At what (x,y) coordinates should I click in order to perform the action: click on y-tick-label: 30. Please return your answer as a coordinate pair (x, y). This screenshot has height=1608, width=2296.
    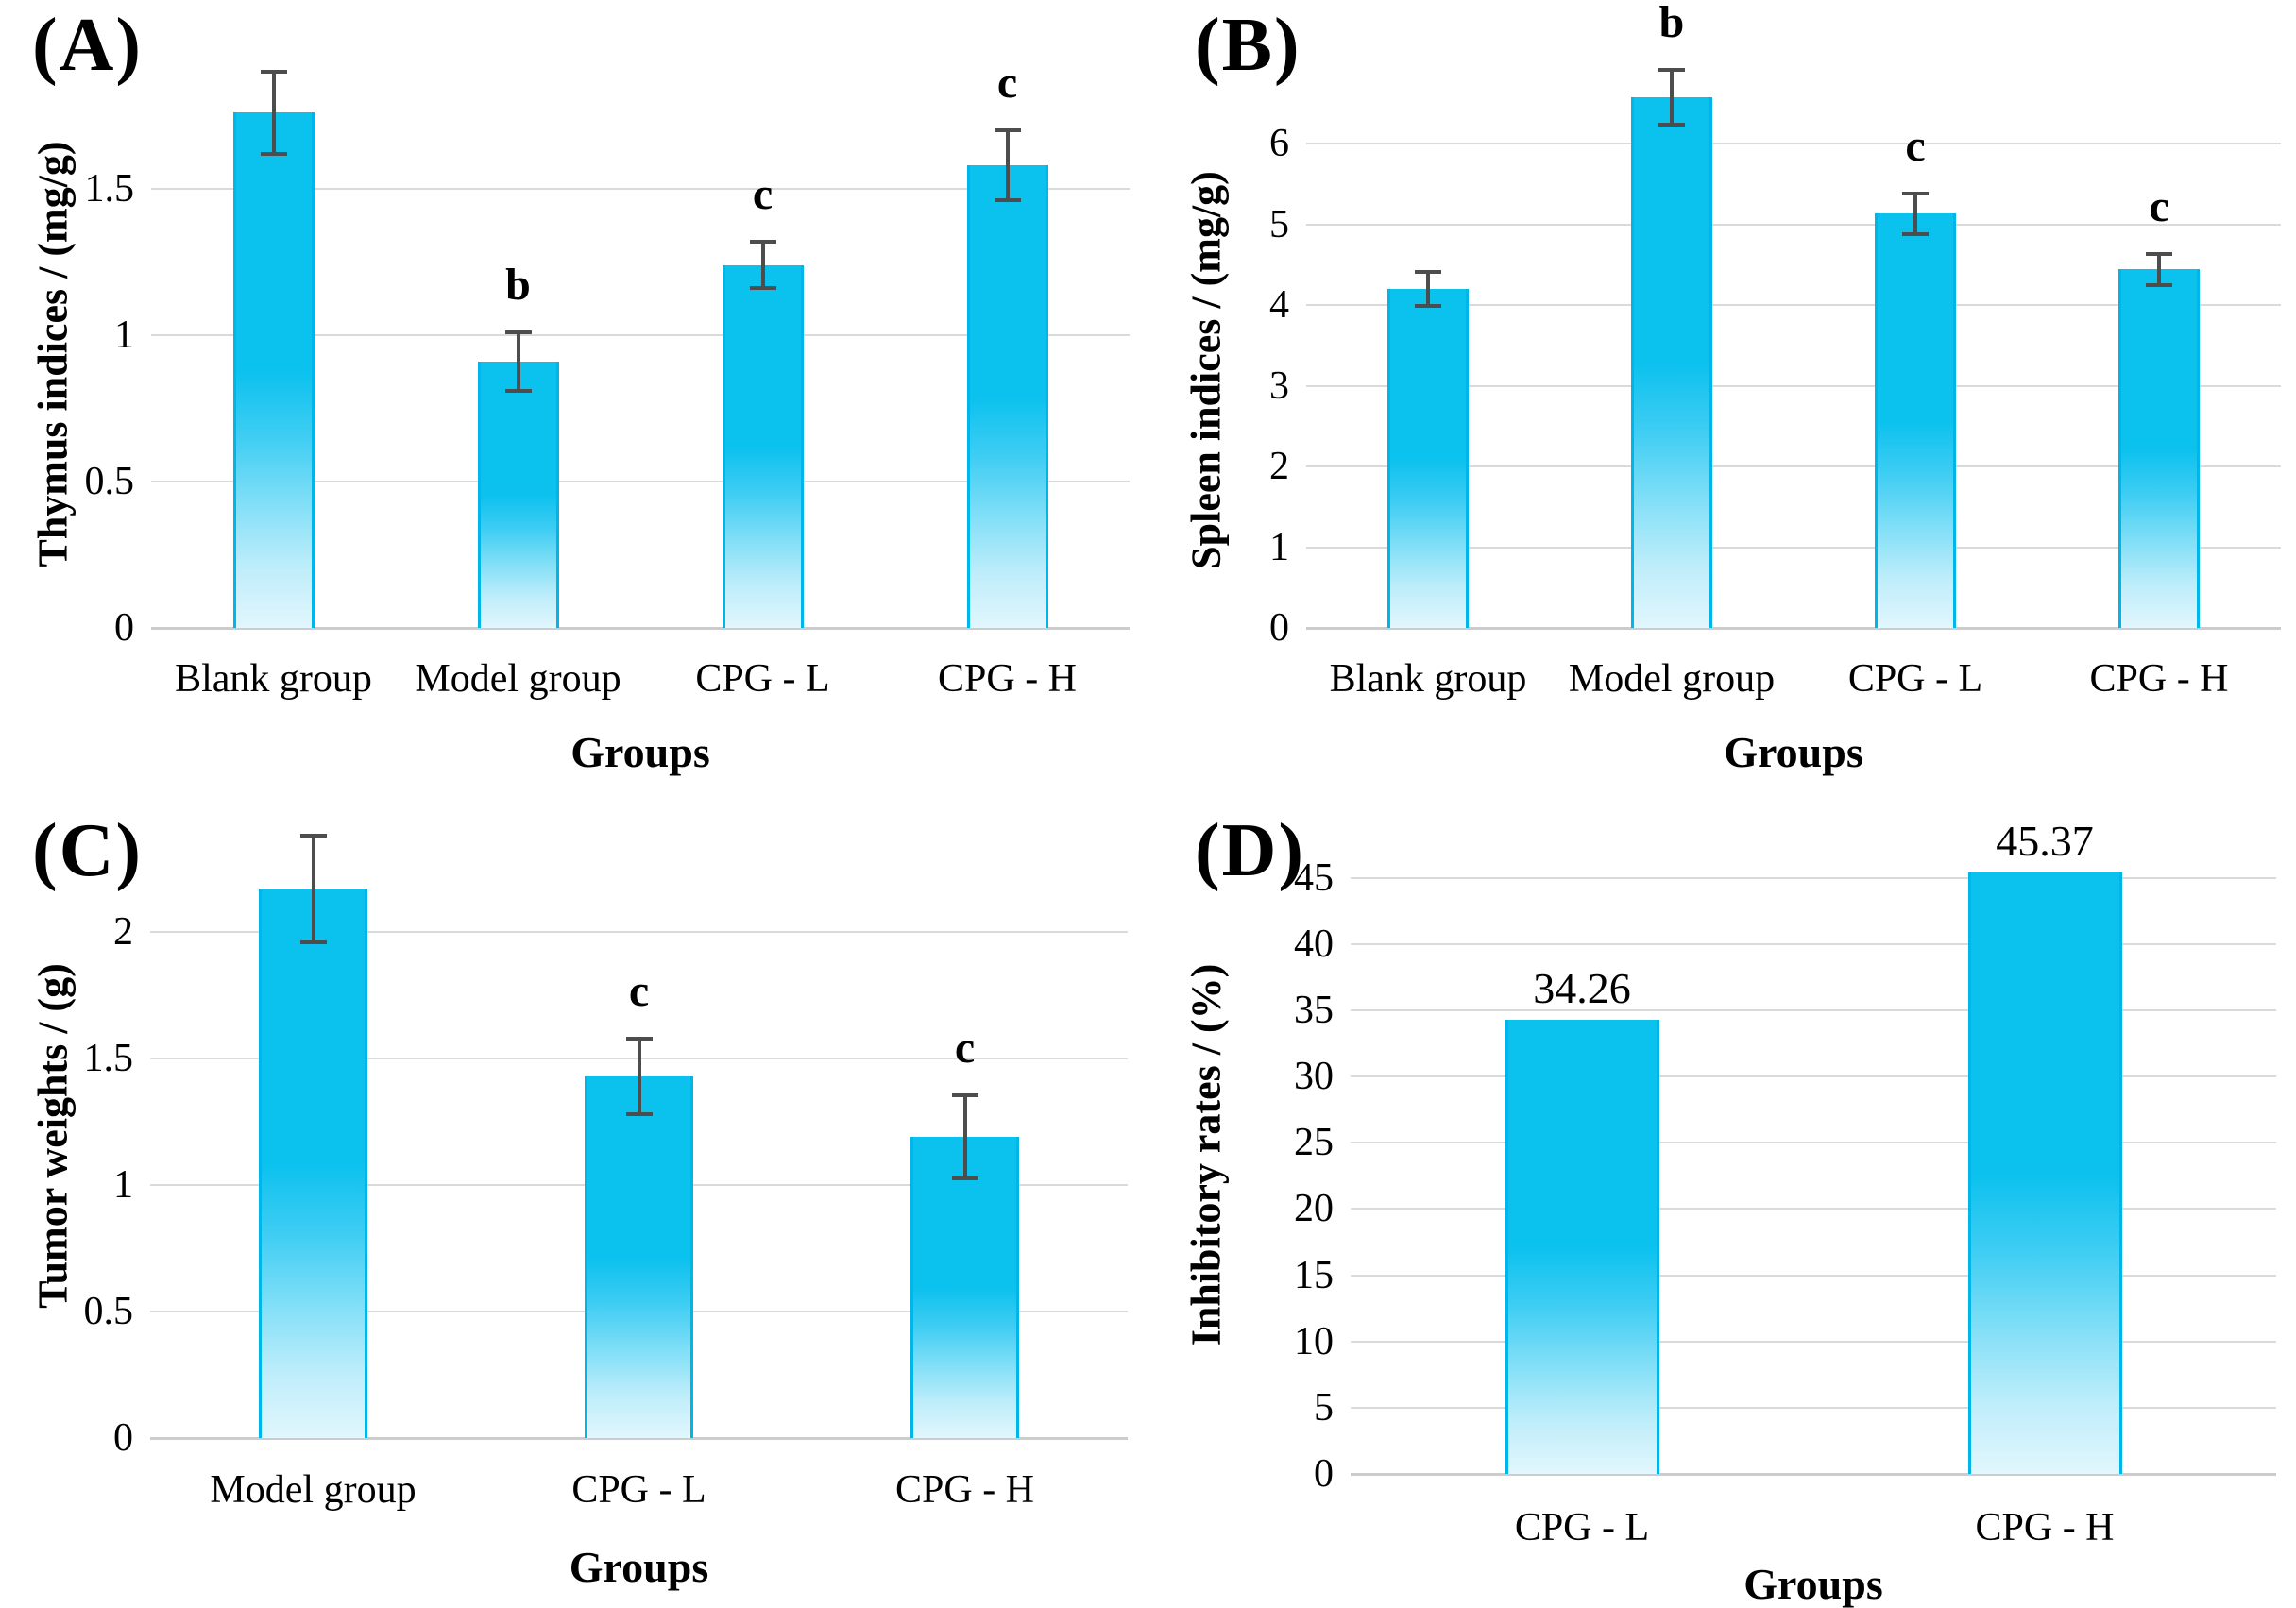
    Looking at the image, I should click on (1314, 1077).